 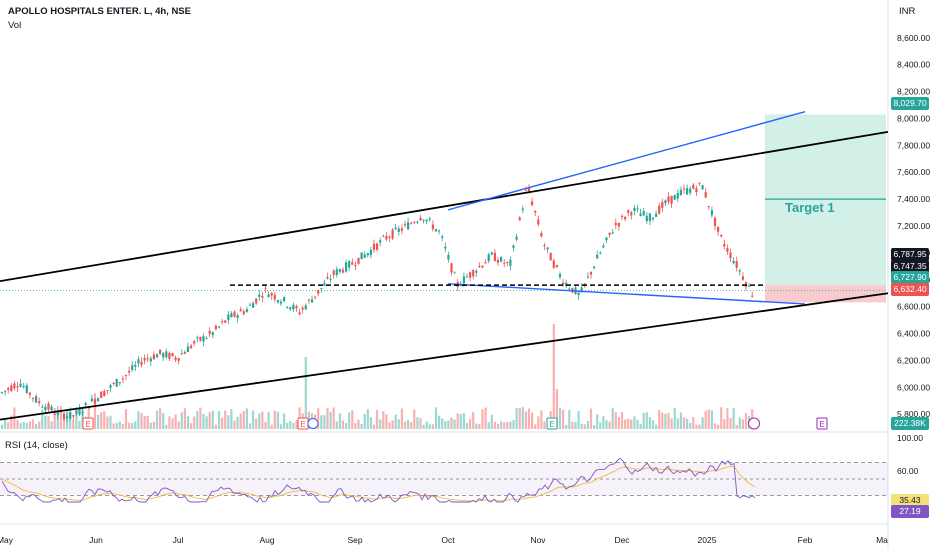 What do you see at coordinates (910, 438) in the screenshot?
I see `rsi-axis-tick: 100.00` at bounding box center [910, 438].